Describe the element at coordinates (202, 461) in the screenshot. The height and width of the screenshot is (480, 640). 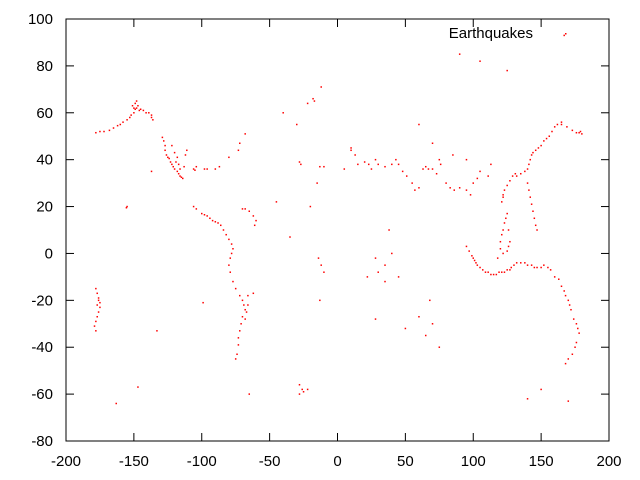
I see `x-tick-label: -100` at that location.